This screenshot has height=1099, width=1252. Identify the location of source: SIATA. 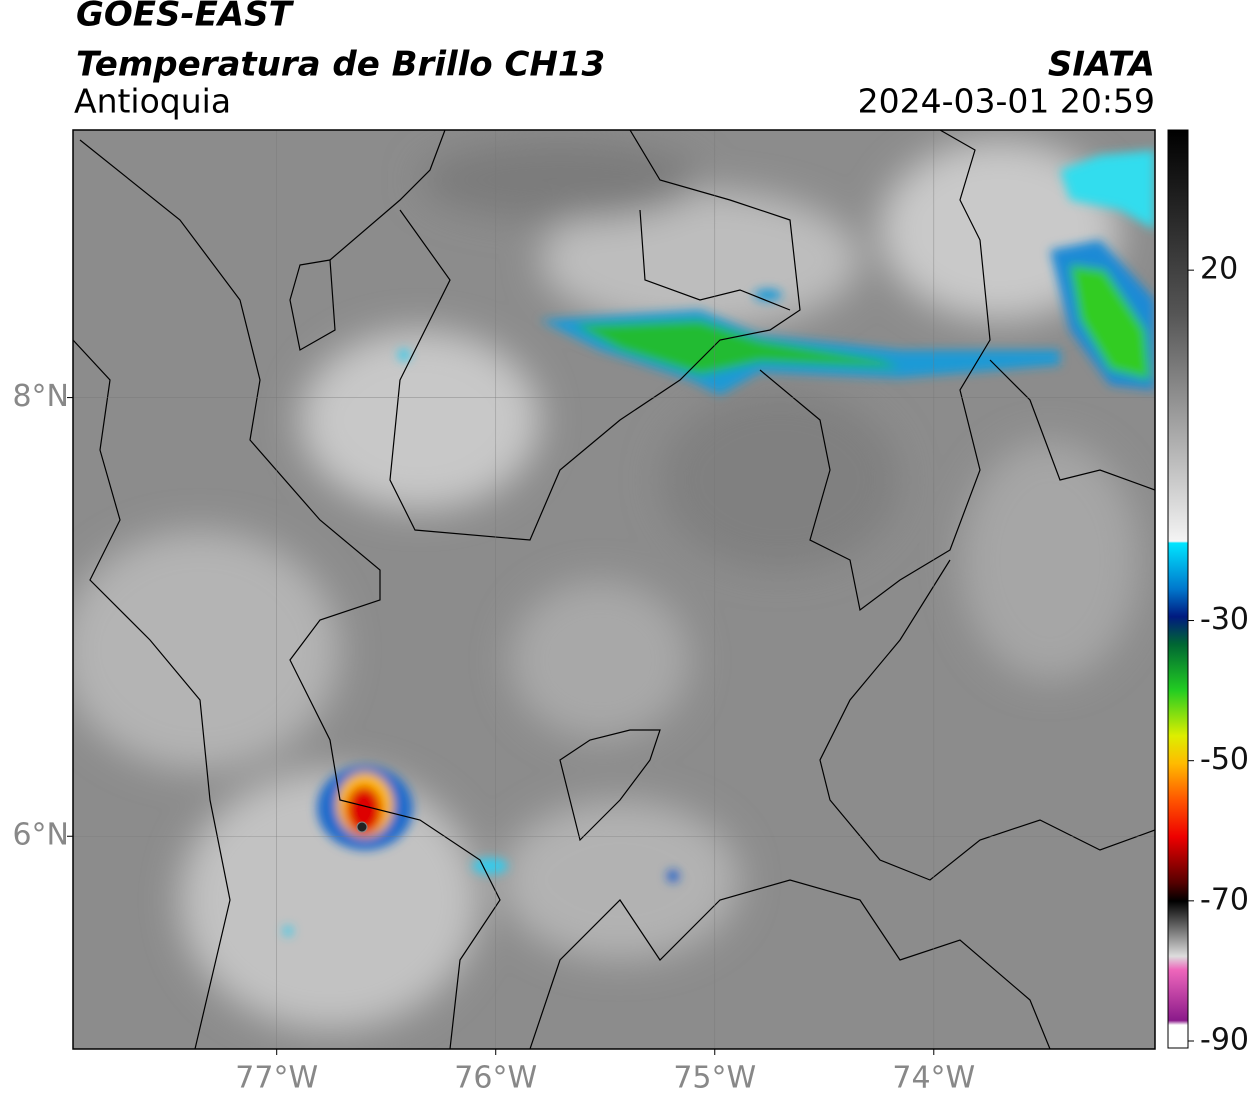
(1101, 65).